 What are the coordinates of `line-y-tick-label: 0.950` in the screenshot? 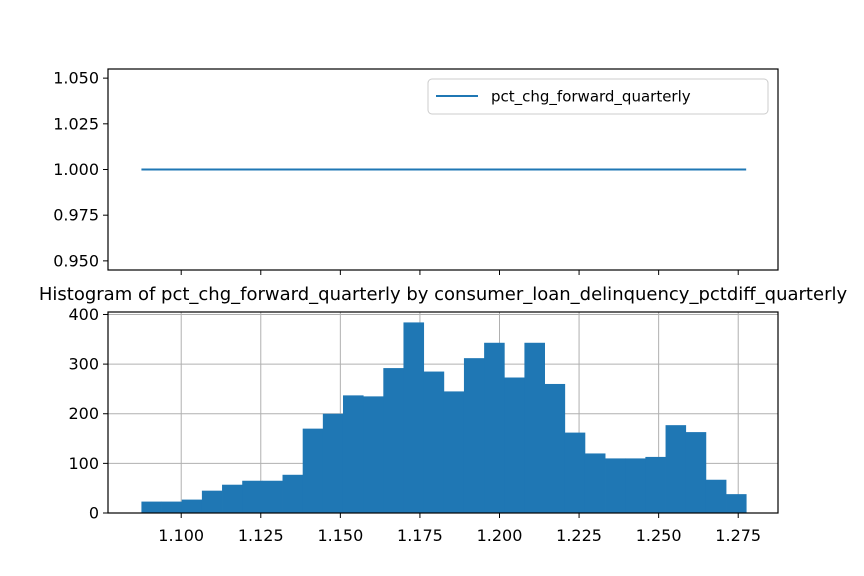 It's located at (76, 260).